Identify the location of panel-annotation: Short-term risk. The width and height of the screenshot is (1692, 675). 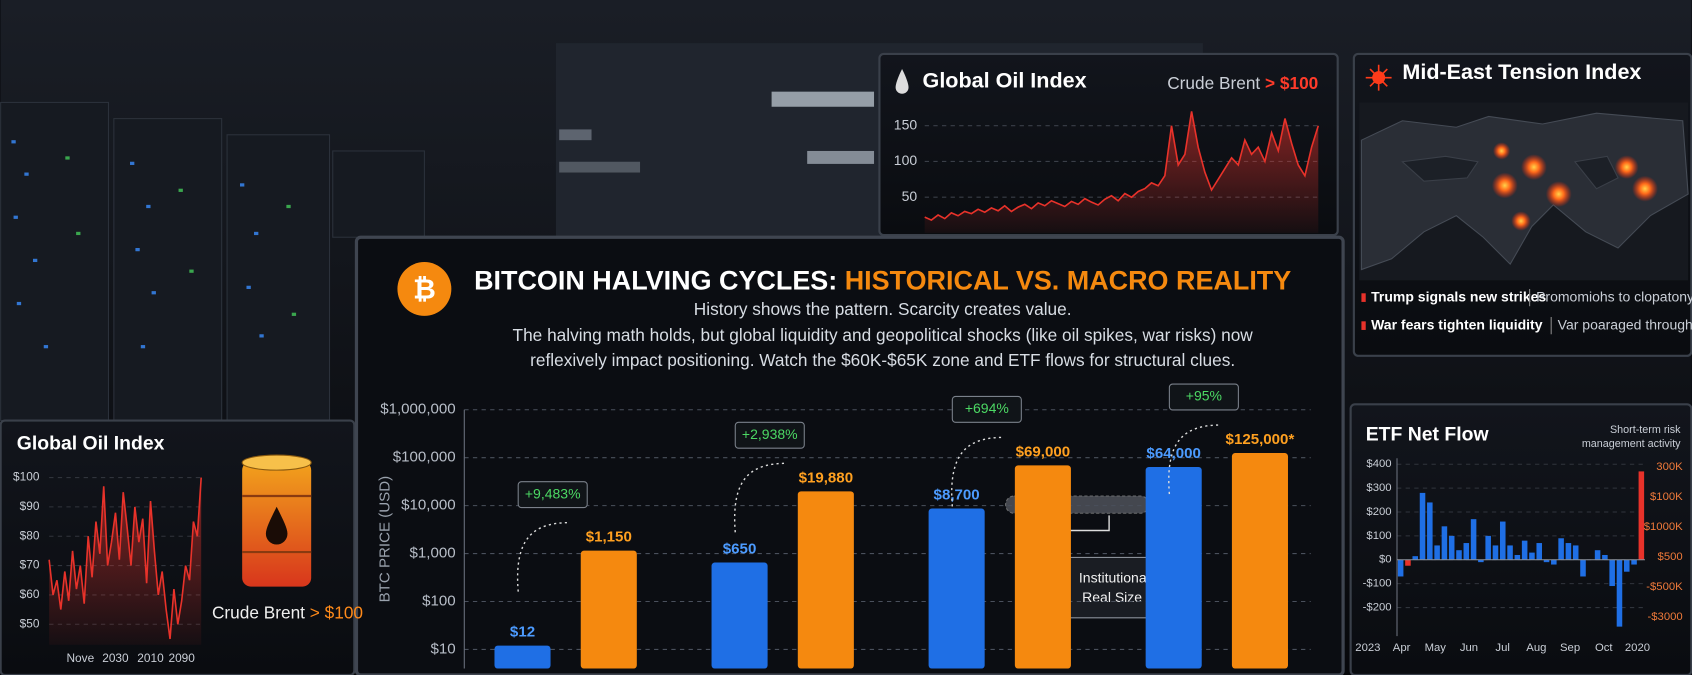
(1645, 430).